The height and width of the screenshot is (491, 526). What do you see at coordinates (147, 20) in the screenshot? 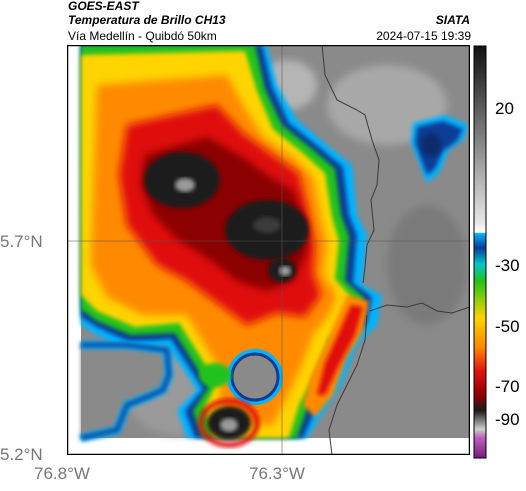
I see `product-title: Temperatura de Brillo CH13` at bounding box center [147, 20].